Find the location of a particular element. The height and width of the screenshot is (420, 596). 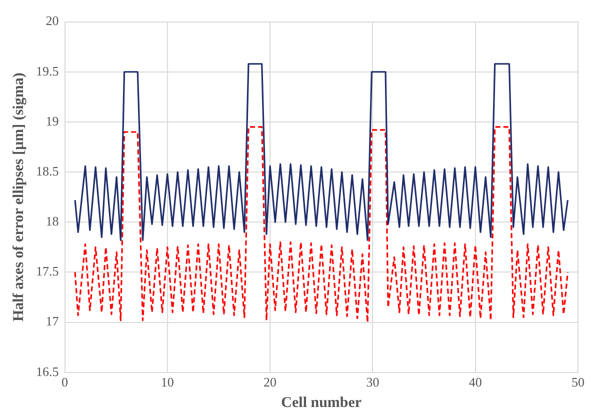

x-tick-label: 50 is located at coordinates (578, 382).